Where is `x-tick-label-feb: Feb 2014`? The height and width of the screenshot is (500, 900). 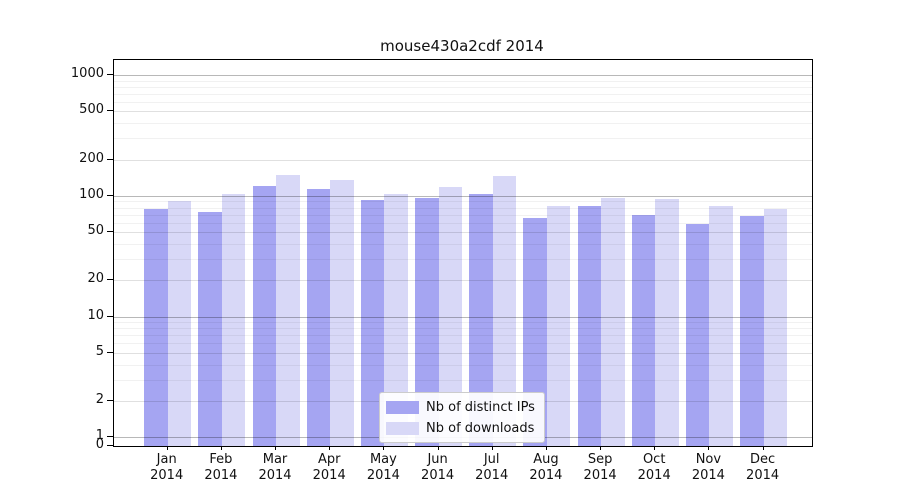 x-tick-label-feb: Feb 2014 is located at coordinates (221, 468).